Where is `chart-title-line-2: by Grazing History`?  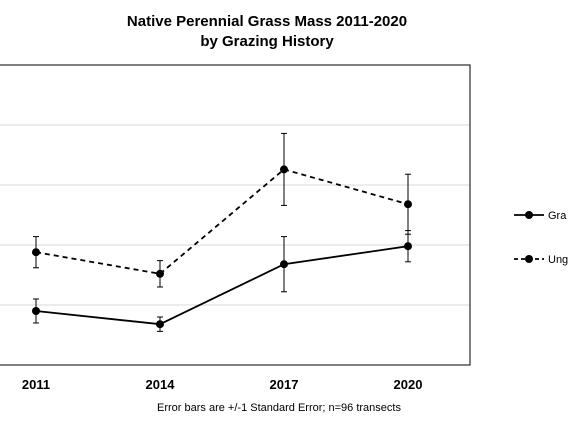 chart-title-line-2: by Grazing History is located at coordinates (267, 41).